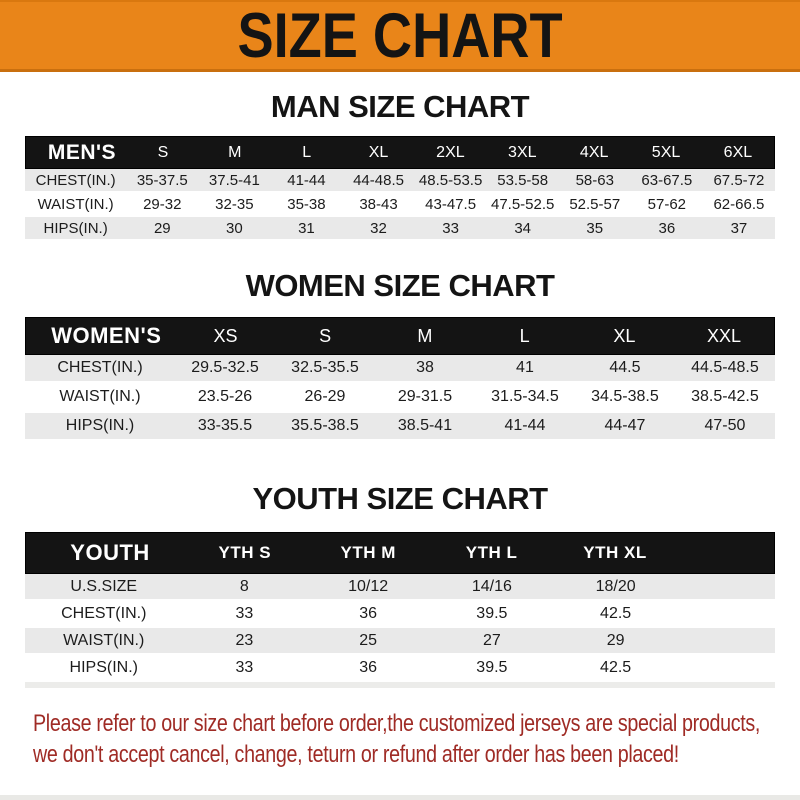 The image size is (800, 800). Describe the element at coordinates (451, 204) in the screenshot. I see `size-value-cell: 43-47.5` at that location.